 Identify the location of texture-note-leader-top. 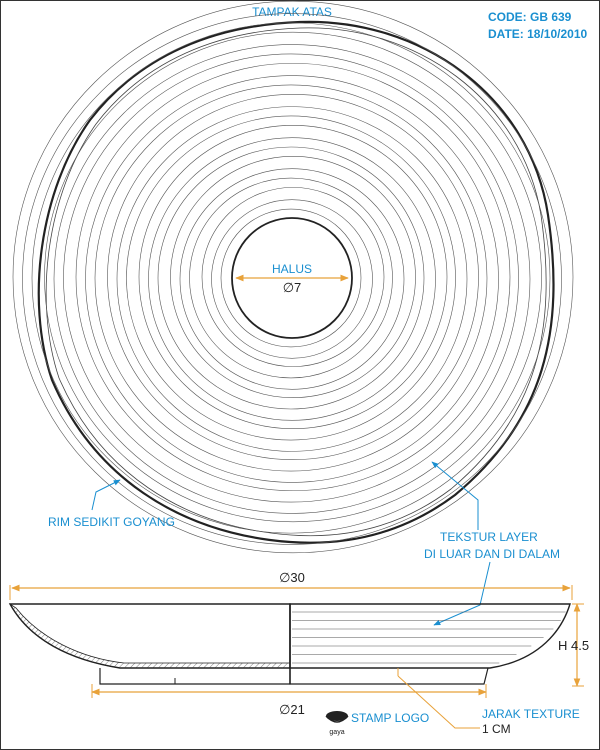
(455, 495).